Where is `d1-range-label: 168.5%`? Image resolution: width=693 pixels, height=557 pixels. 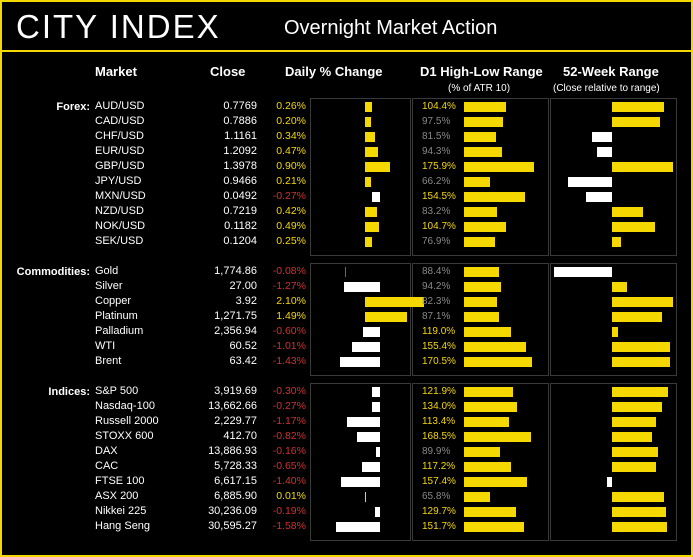
d1-range-label: 168.5% is located at coordinates (439, 436).